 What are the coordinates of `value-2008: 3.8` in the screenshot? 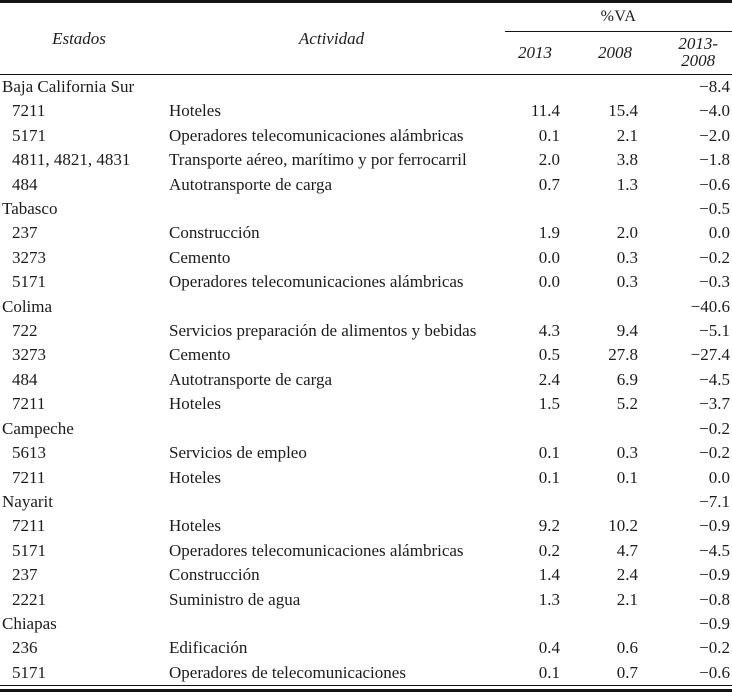 It's located at (627, 160).